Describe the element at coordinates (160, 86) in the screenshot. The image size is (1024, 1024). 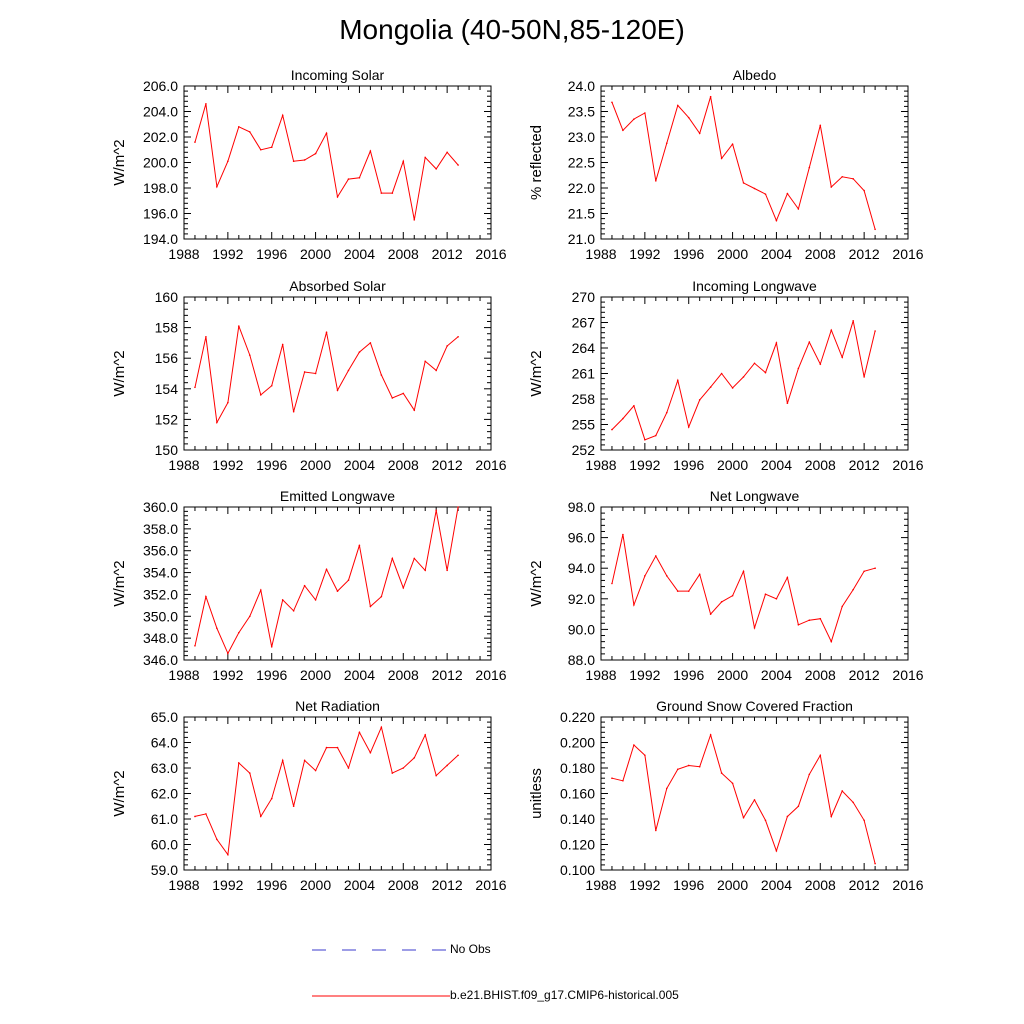
I see `y-tick-label: 206.0` at that location.